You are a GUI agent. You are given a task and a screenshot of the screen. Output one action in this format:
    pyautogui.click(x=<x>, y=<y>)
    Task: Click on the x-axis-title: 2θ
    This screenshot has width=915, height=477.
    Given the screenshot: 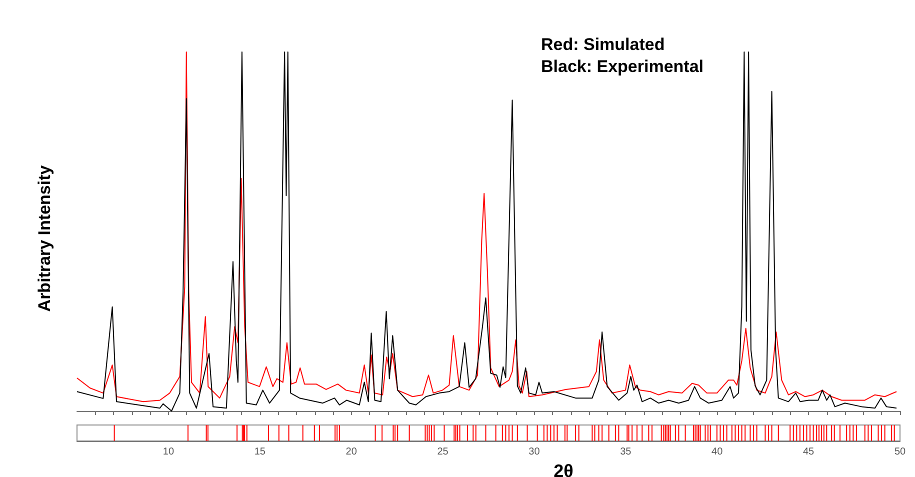 What is the action you would take?
    pyautogui.click(x=564, y=468)
    